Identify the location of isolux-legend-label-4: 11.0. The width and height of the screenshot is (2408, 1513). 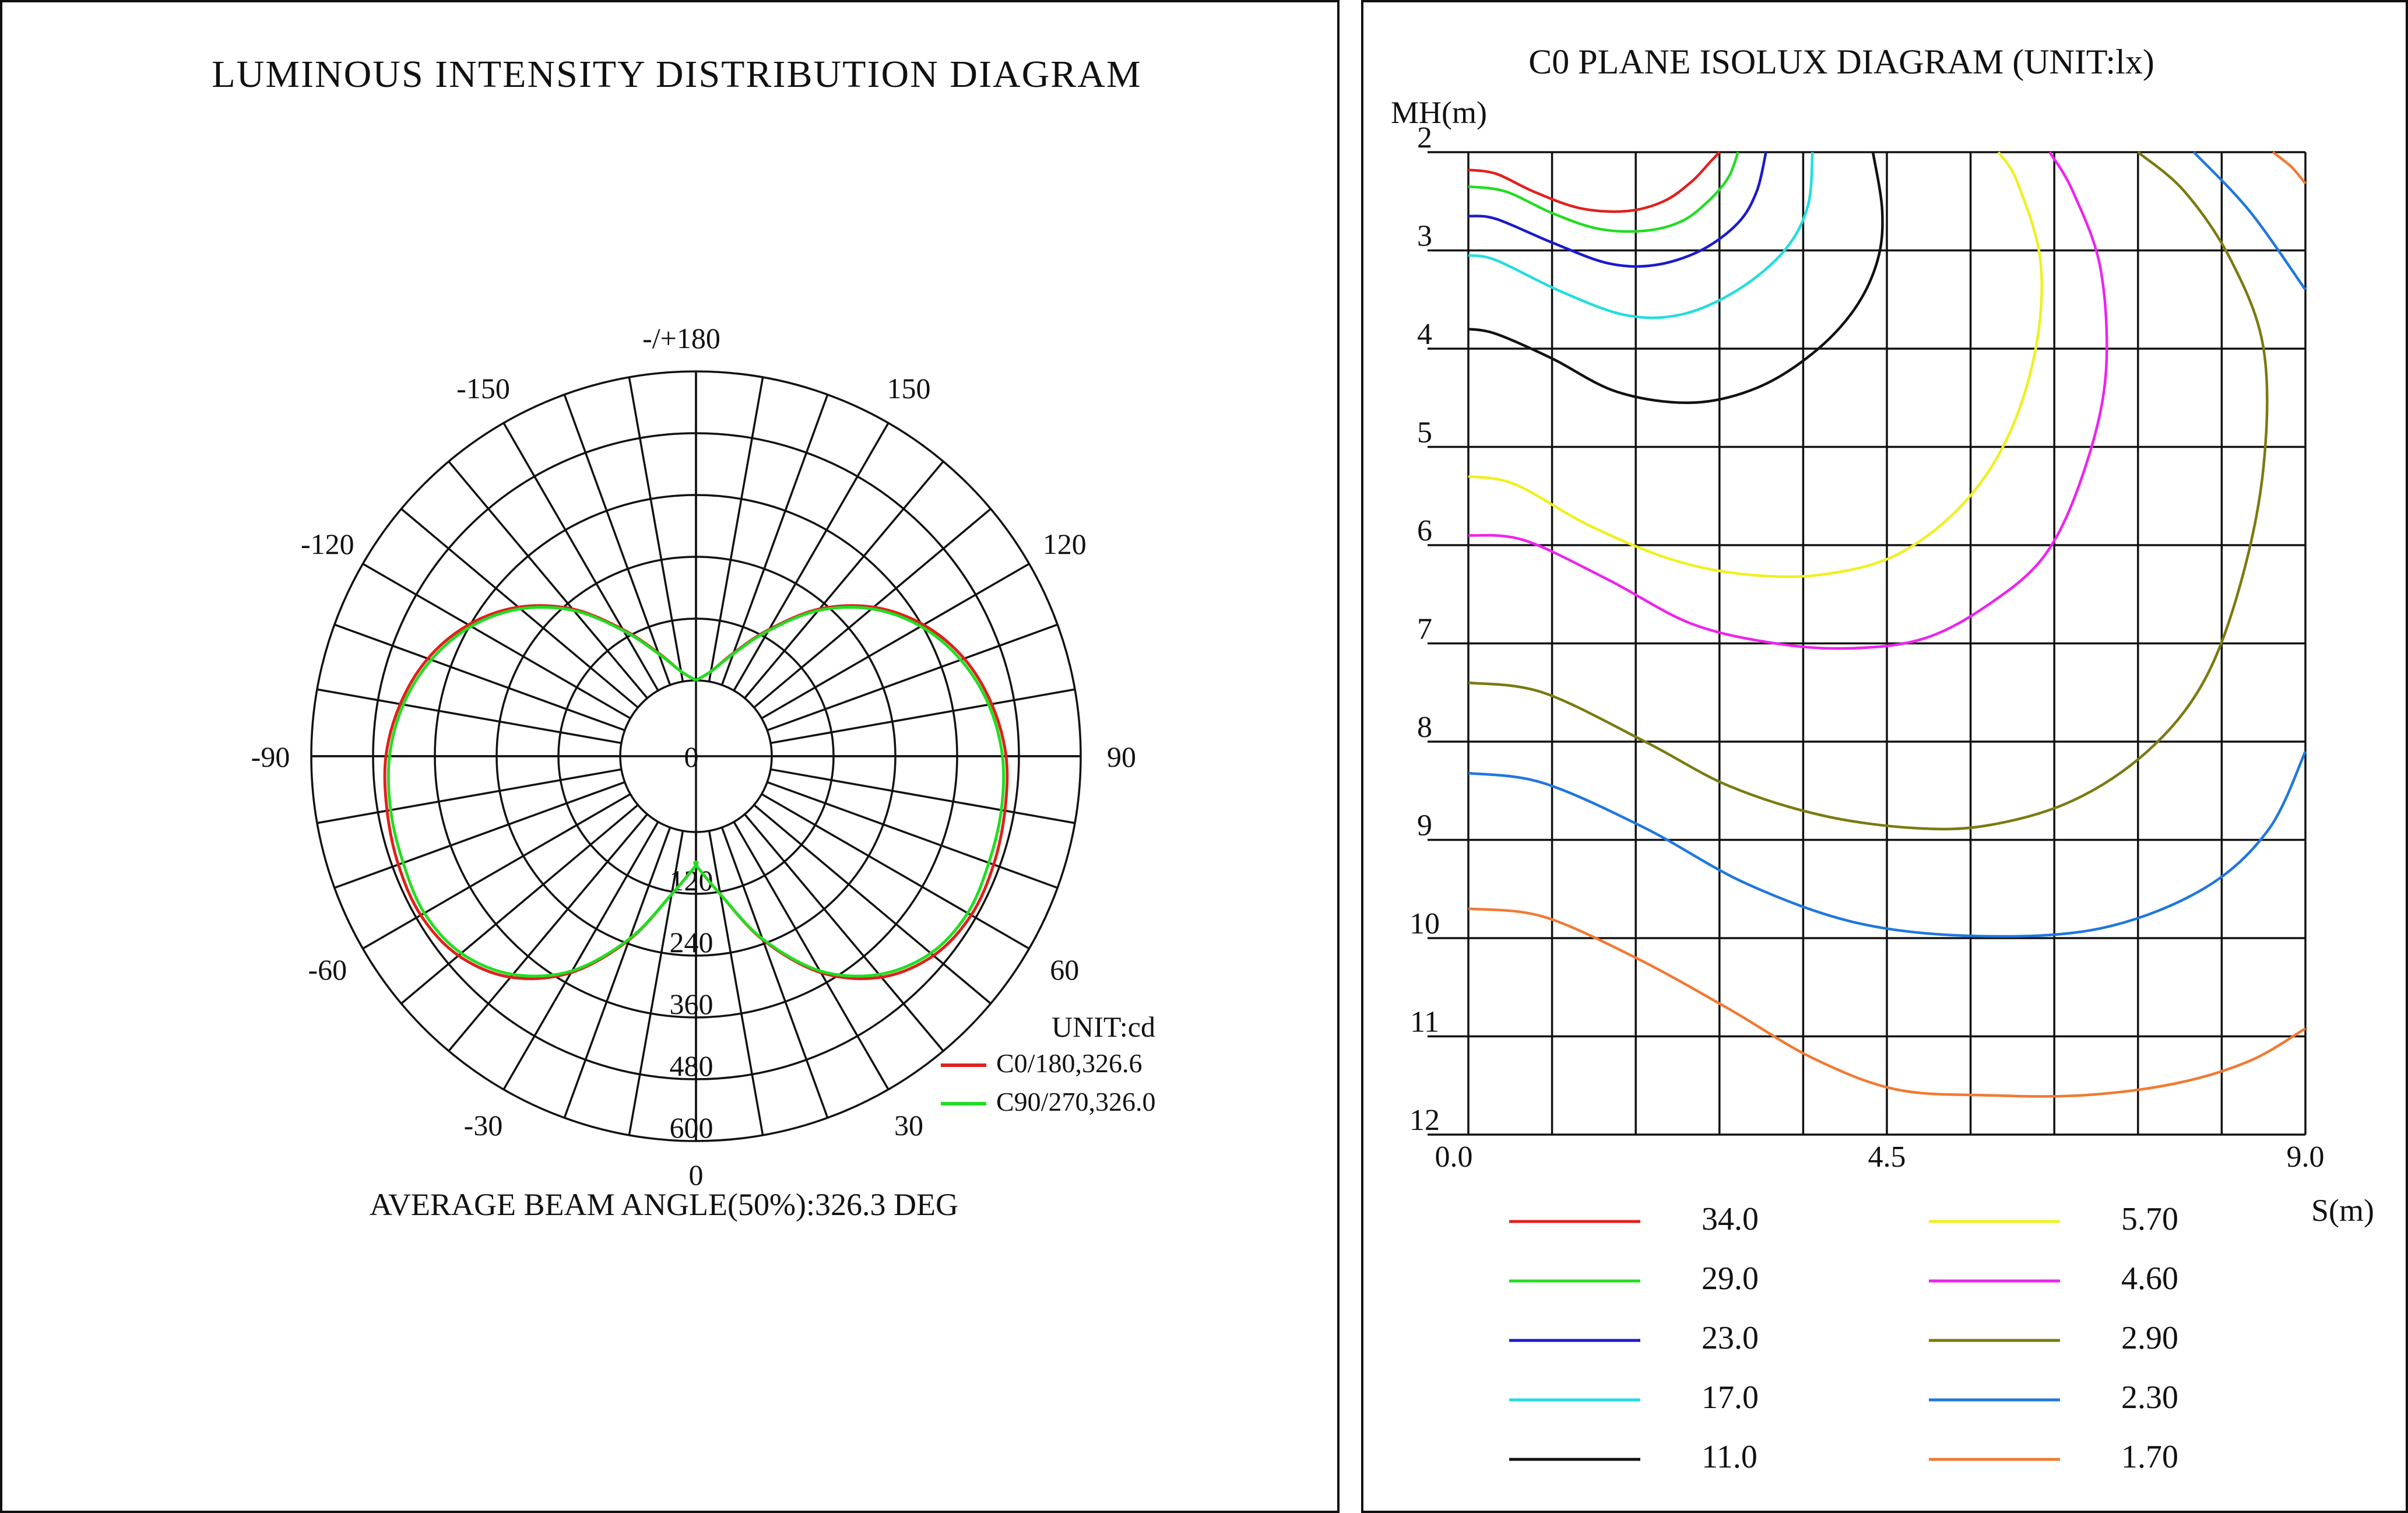
(1729, 1457).